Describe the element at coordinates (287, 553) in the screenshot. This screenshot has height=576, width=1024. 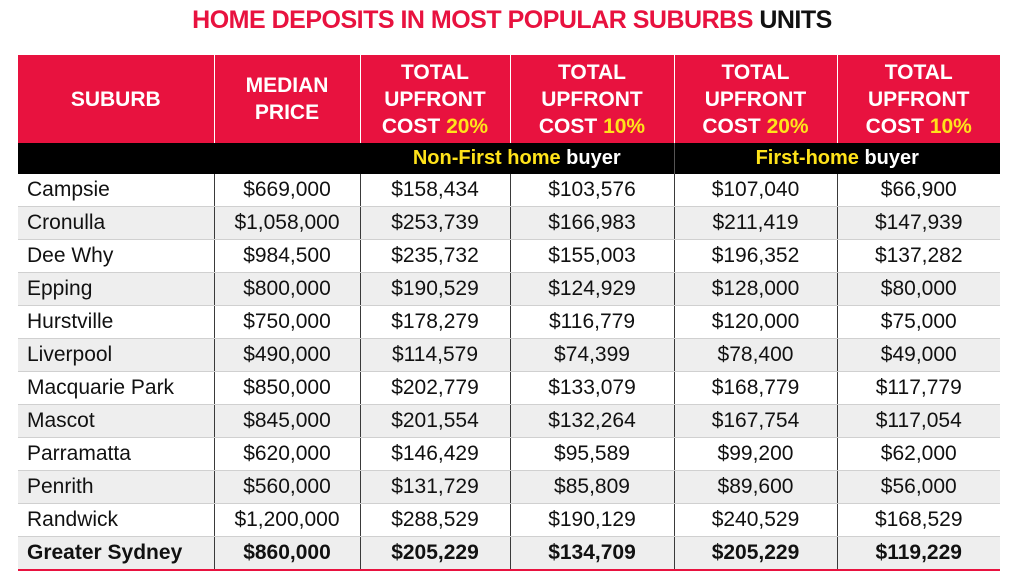
I see `cell-median-price: $860,000` at that location.